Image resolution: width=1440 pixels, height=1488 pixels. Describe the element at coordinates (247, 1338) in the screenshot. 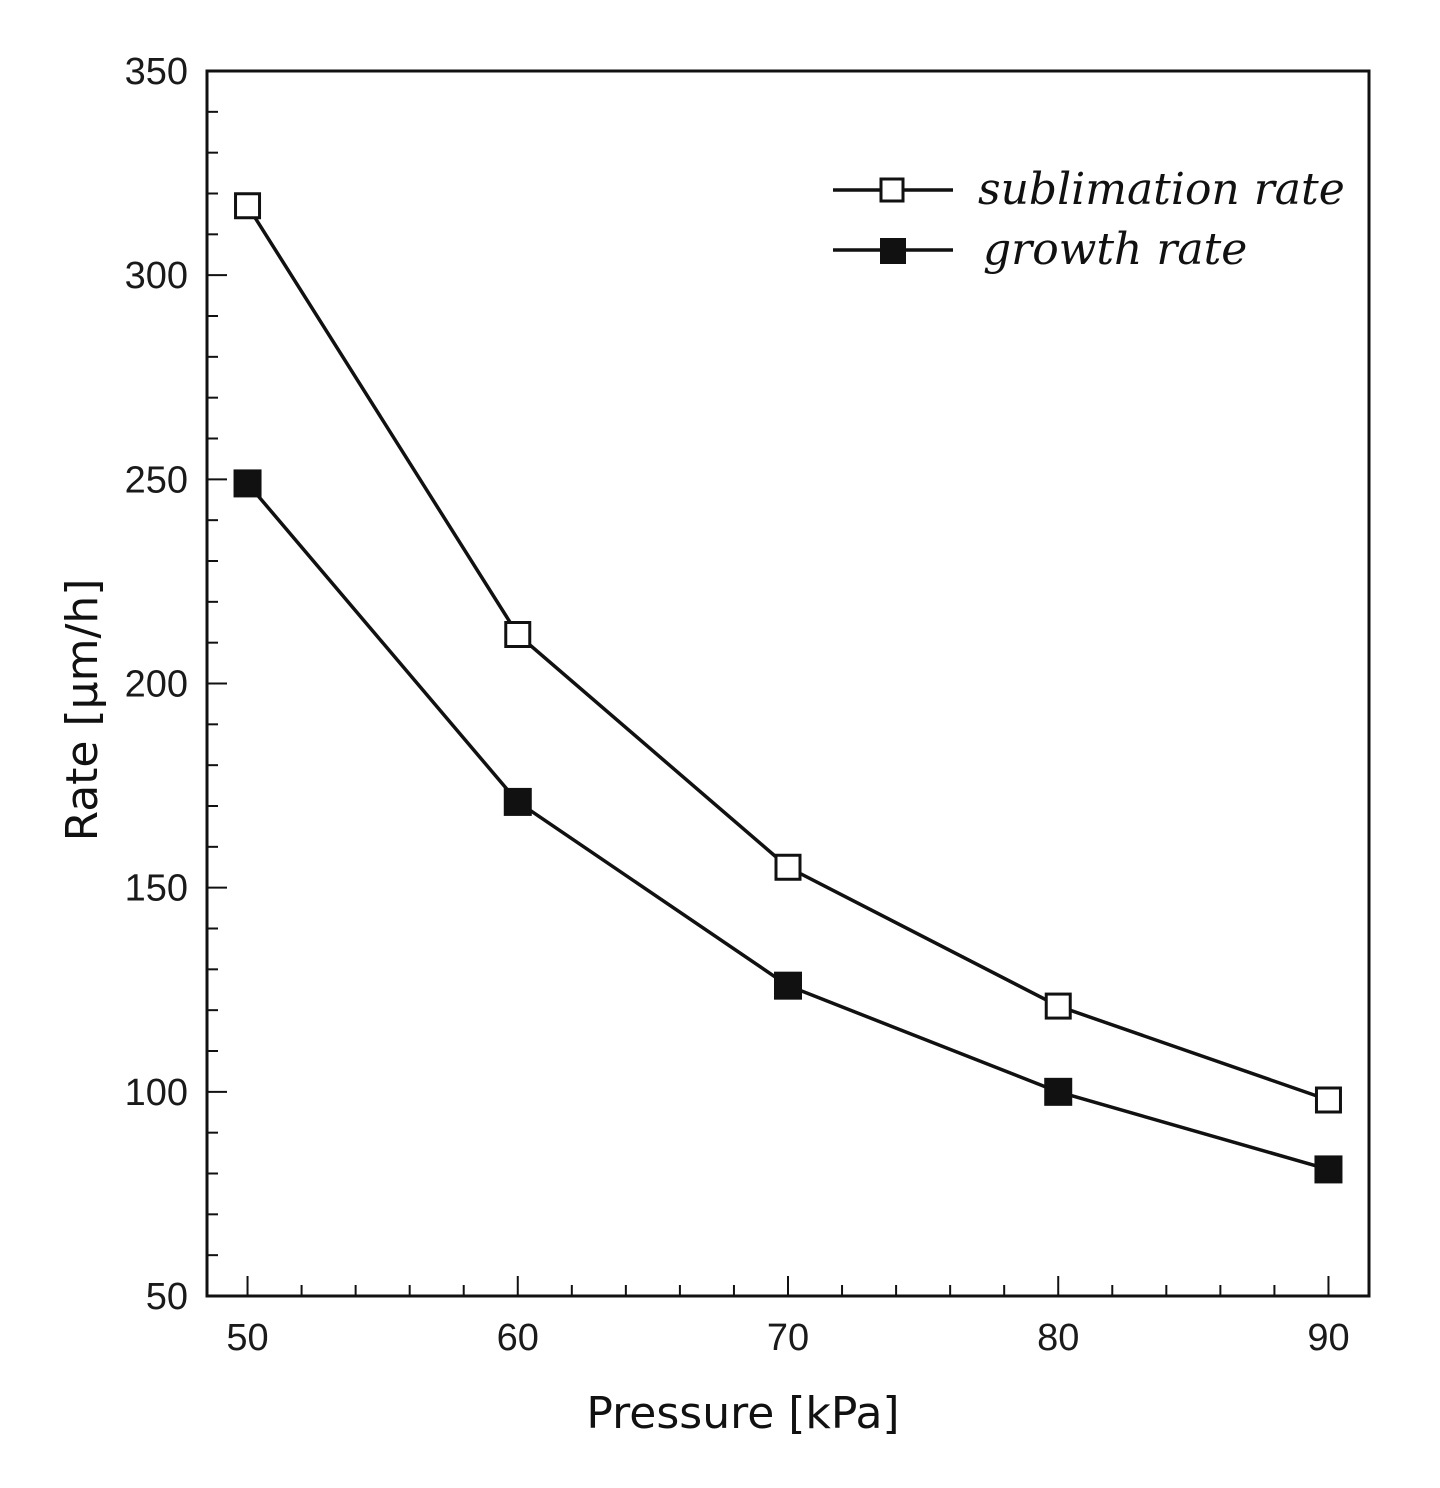

I see `x-tick-label: 50` at that location.